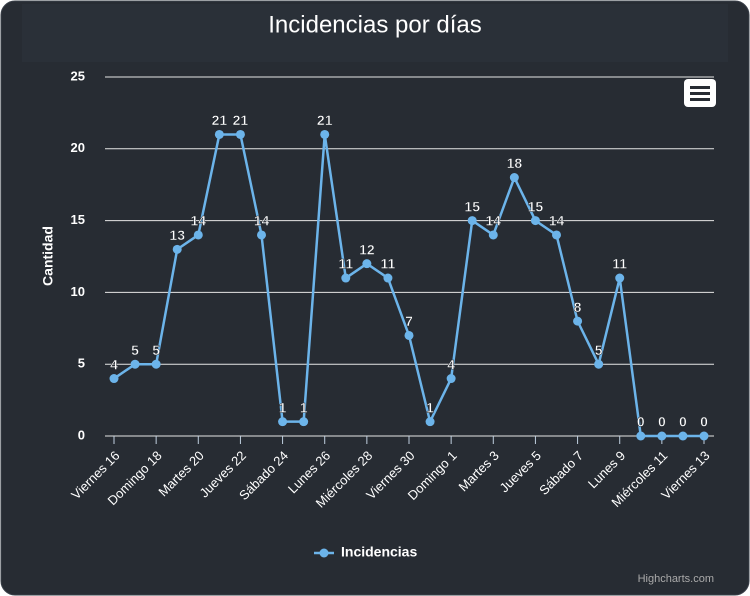 The height and width of the screenshot is (596, 750). I want to click on y-tick-label: 20, so click(78, 147).